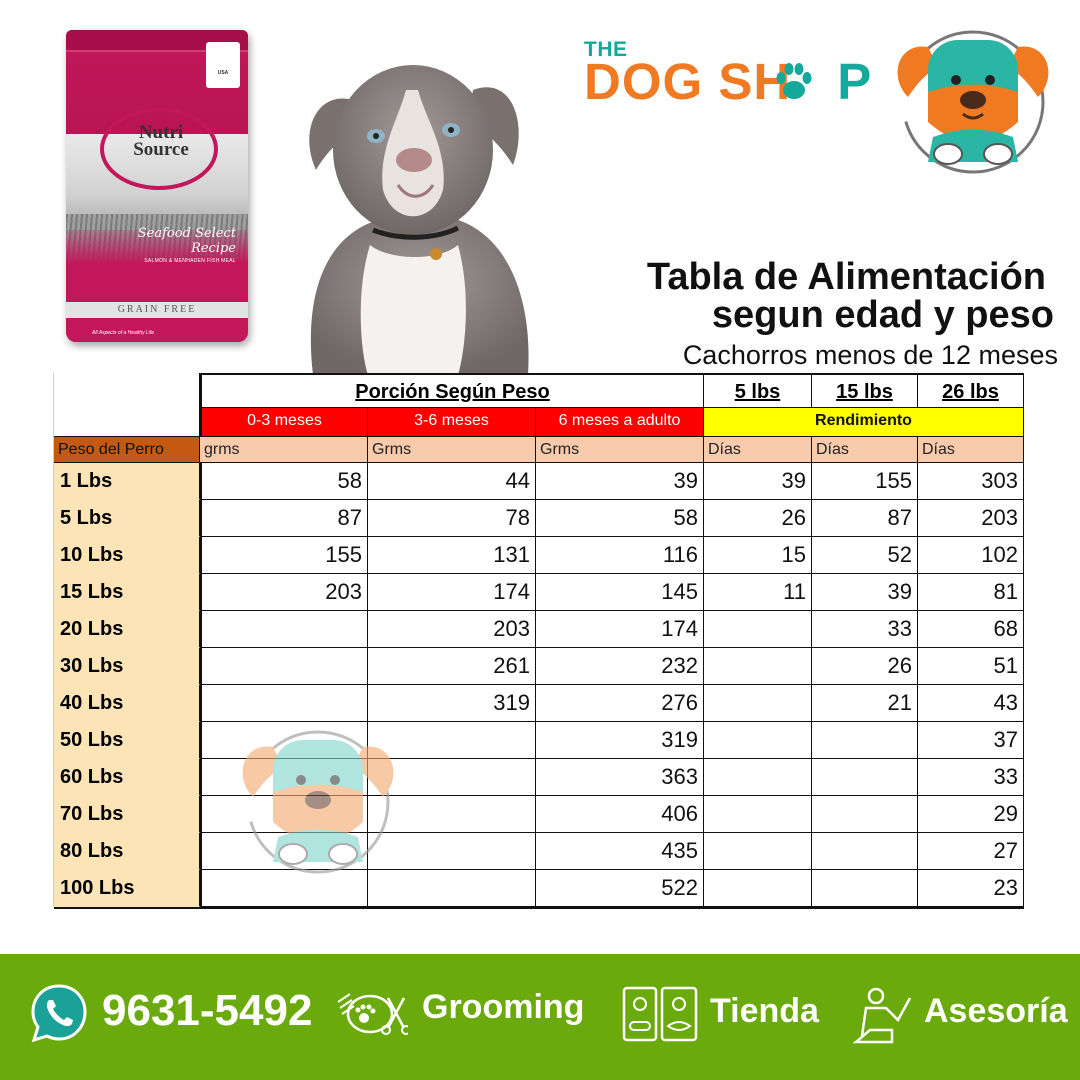 This screenshot has width=1080, height=1080. Describe the element at coordinates (882, 315) in the screenshot. I see `page-title-line2: segun edad y peso` at that location.